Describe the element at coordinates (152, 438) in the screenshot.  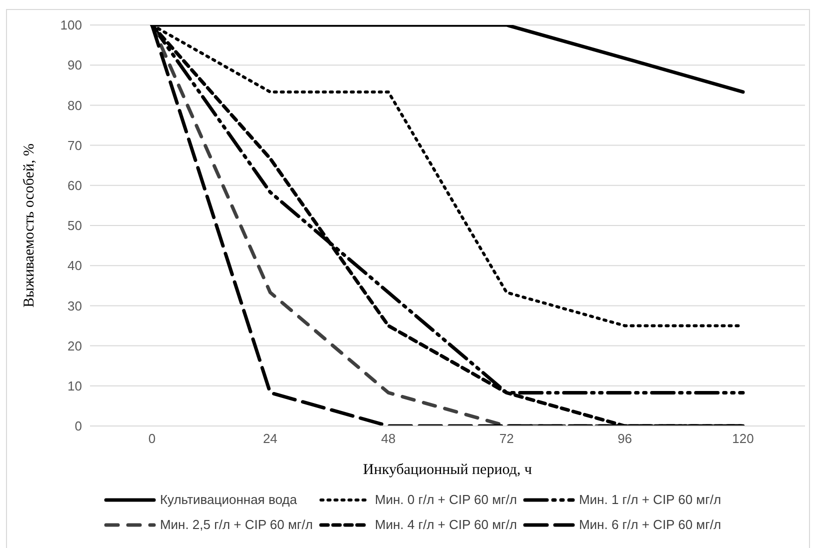
I see `x-tick-label: 0` at that location.